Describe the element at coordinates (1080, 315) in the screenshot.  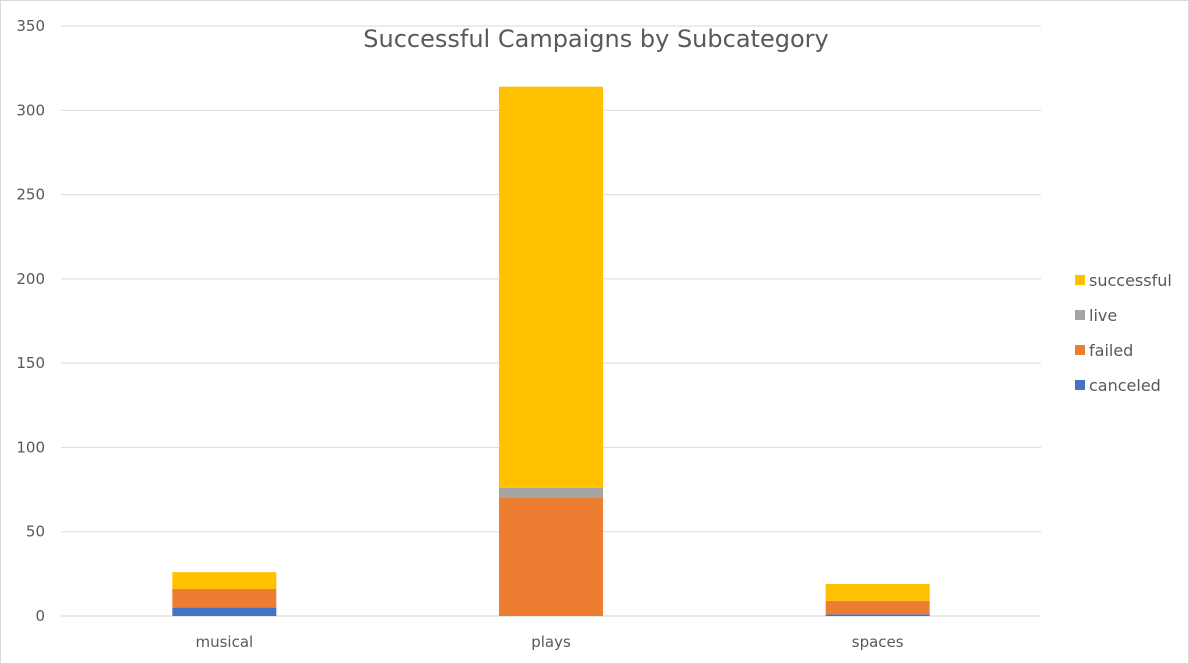
I see `legend-swatch-live` at that location.